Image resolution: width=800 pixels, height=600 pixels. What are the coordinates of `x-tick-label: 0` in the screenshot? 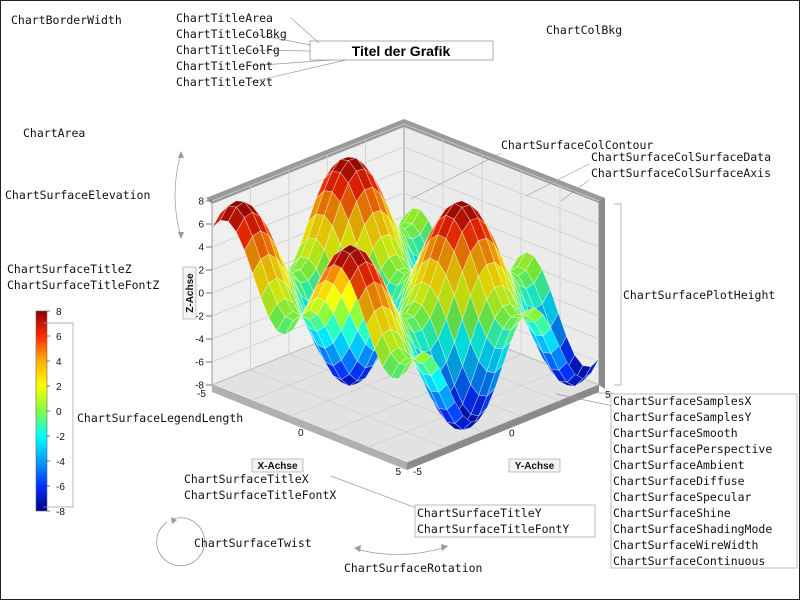 It's located at (301, 433).